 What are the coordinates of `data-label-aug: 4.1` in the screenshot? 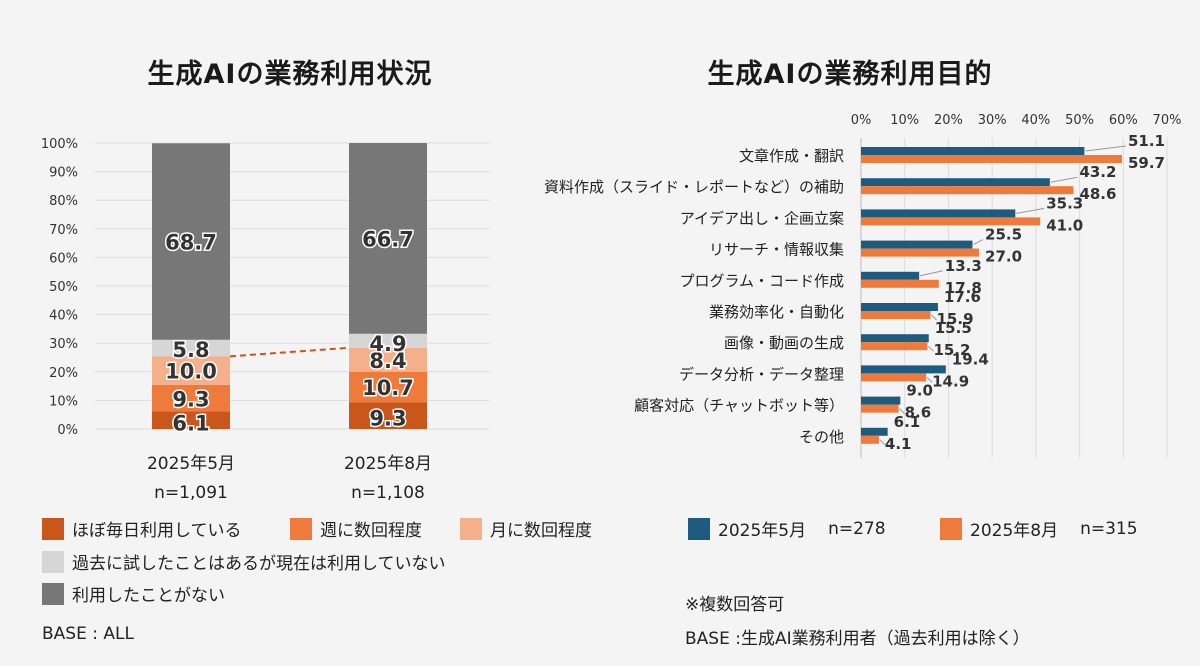 It's located at (898, 444).